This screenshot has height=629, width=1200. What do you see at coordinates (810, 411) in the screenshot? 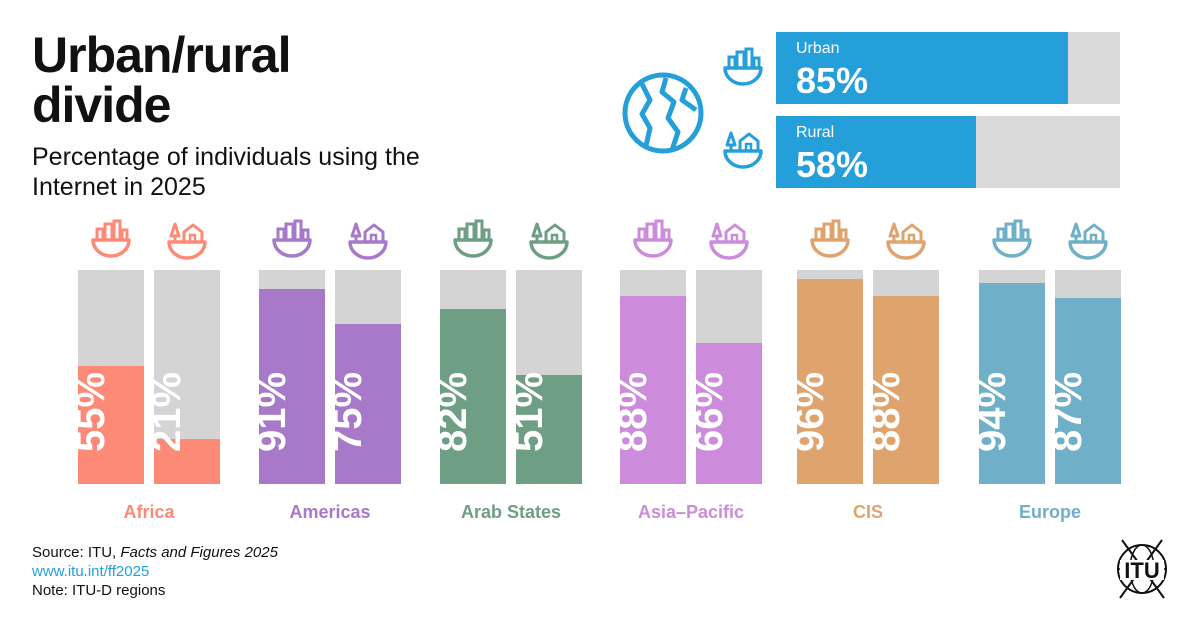
I see `bar-value-cis-urban: 96%` at bounding box center [810, 411].